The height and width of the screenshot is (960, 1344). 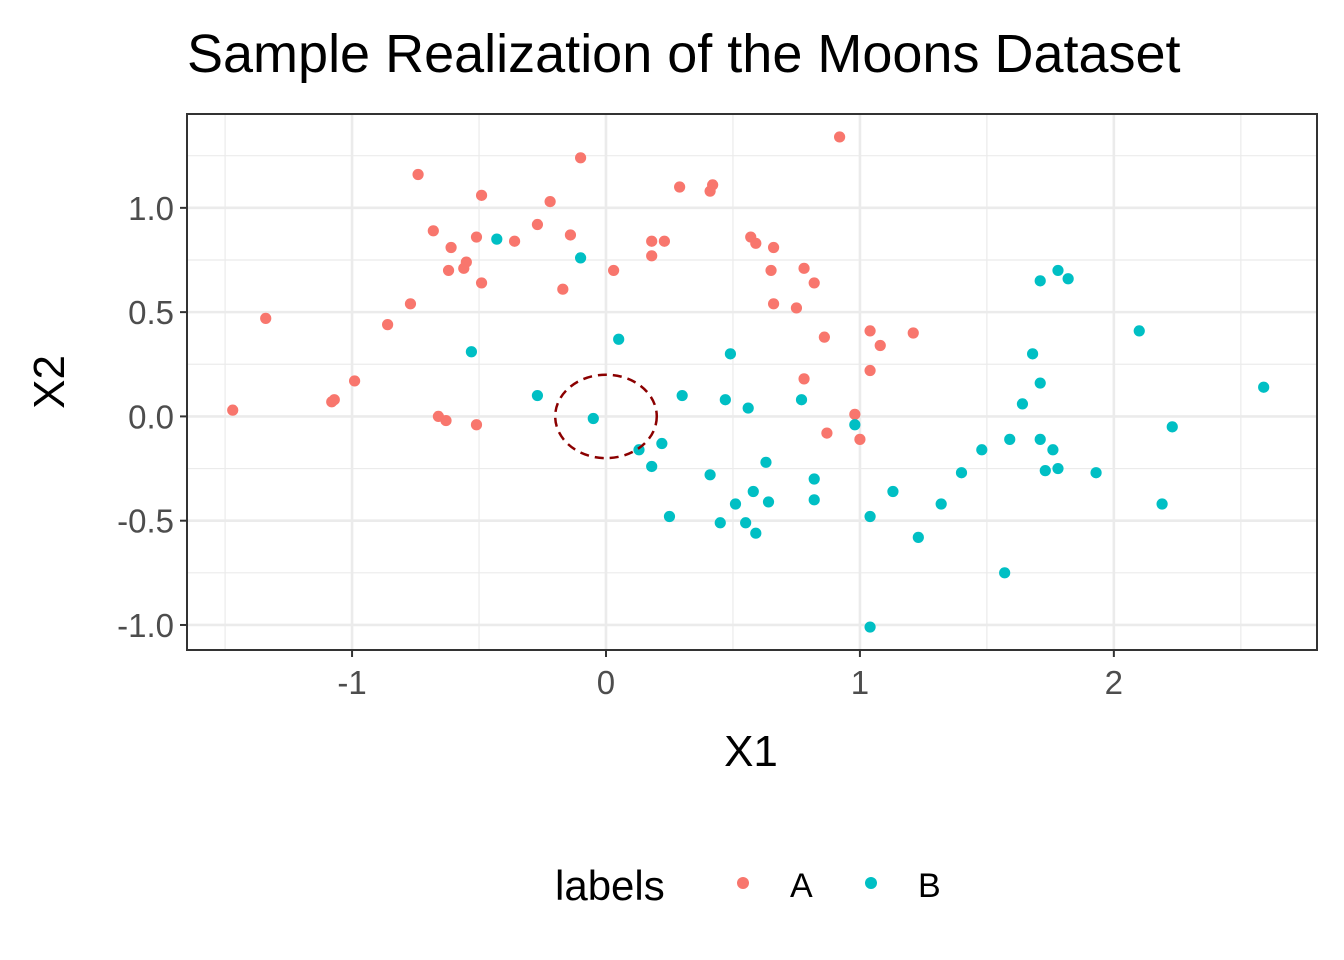 What do you see at coordinates (49, 382) in the screenshot?
I see `y-axis-title: X2` at bounding box center [49, 382].